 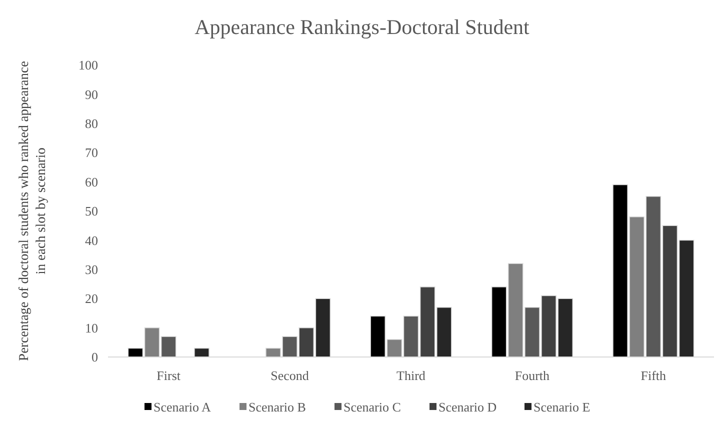 What do you see at coordinates (91, 211) in the screenshot?
I see `y-tick-label: 50` at bounding box center [91, 211].